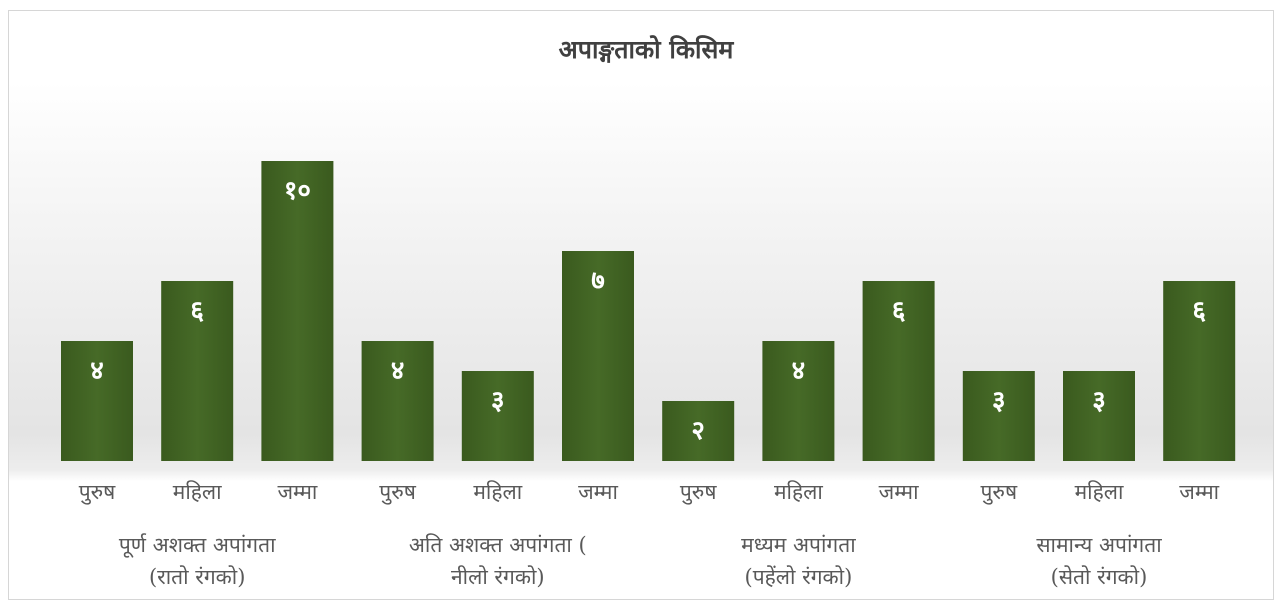 The width and height of the screenshot is (1281, 603). What do you see at coordinates (1099, 545) in the screenshot?
I see `group-label: सामान्य अपांगता` at bounding box center [1099, 545].